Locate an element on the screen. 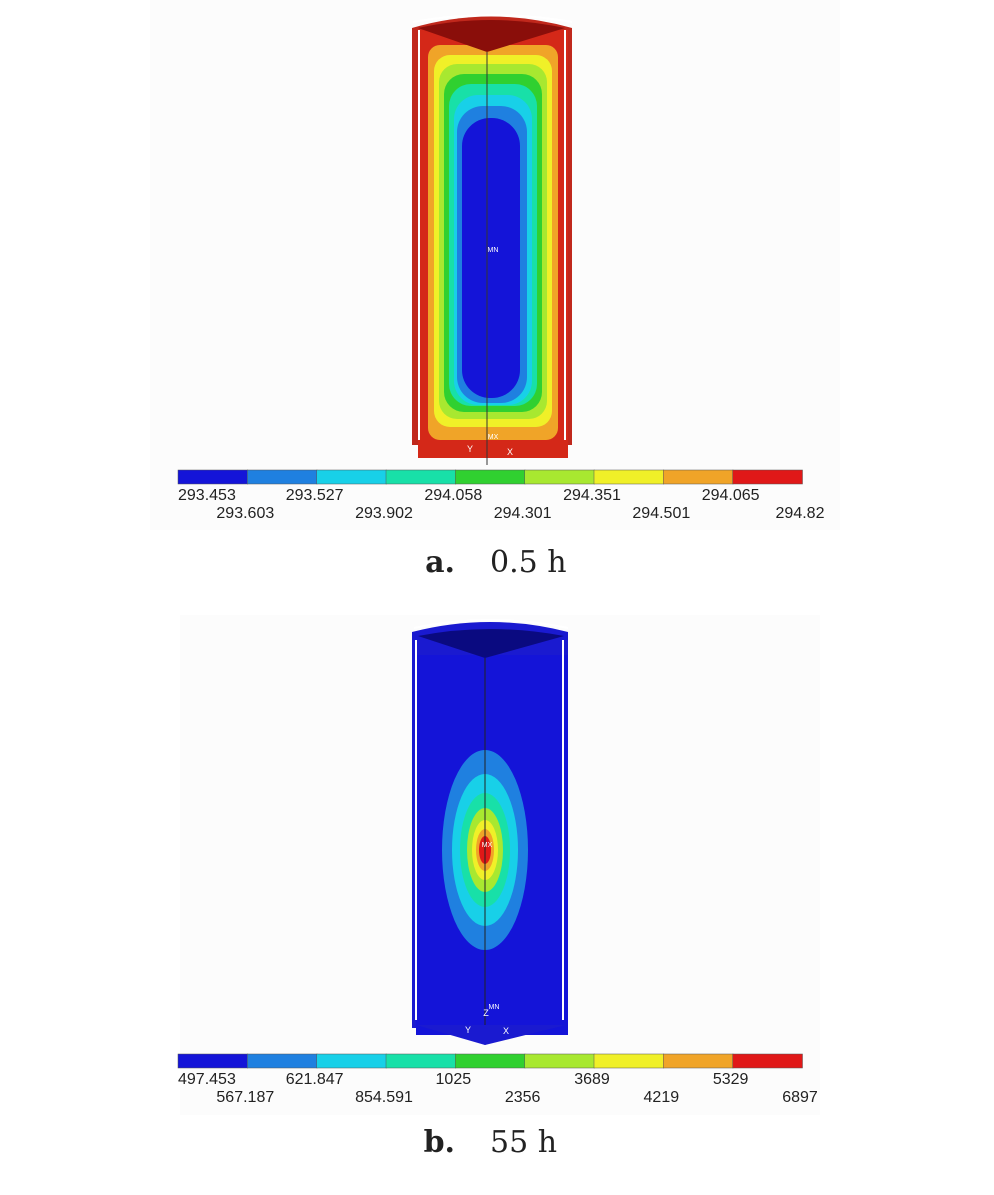 This screenshot has width=994, height=1195. legend-label: 567.187 is located at coordinates (245, 1097).